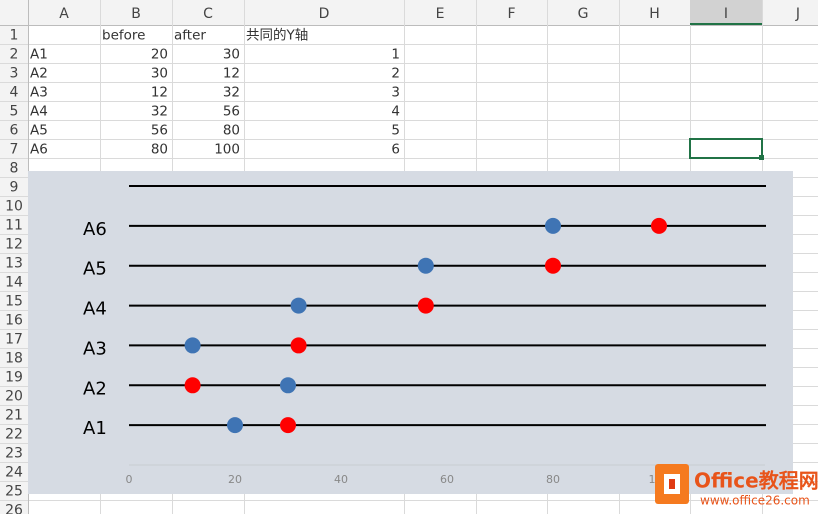 This screenshot has height=514, width=818. Describe the element at coordinates (64, 14) in the screenshot. I see `column-header: A` at that location.